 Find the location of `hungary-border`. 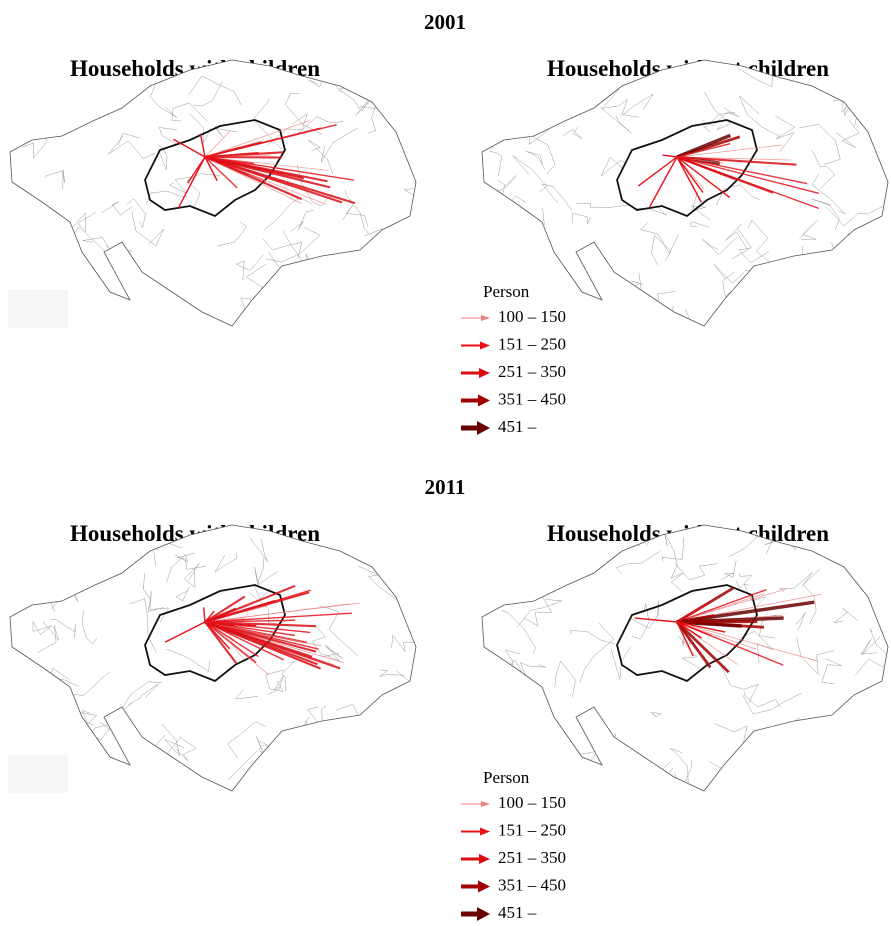

hungary-border is located at coordinates (215, 168).